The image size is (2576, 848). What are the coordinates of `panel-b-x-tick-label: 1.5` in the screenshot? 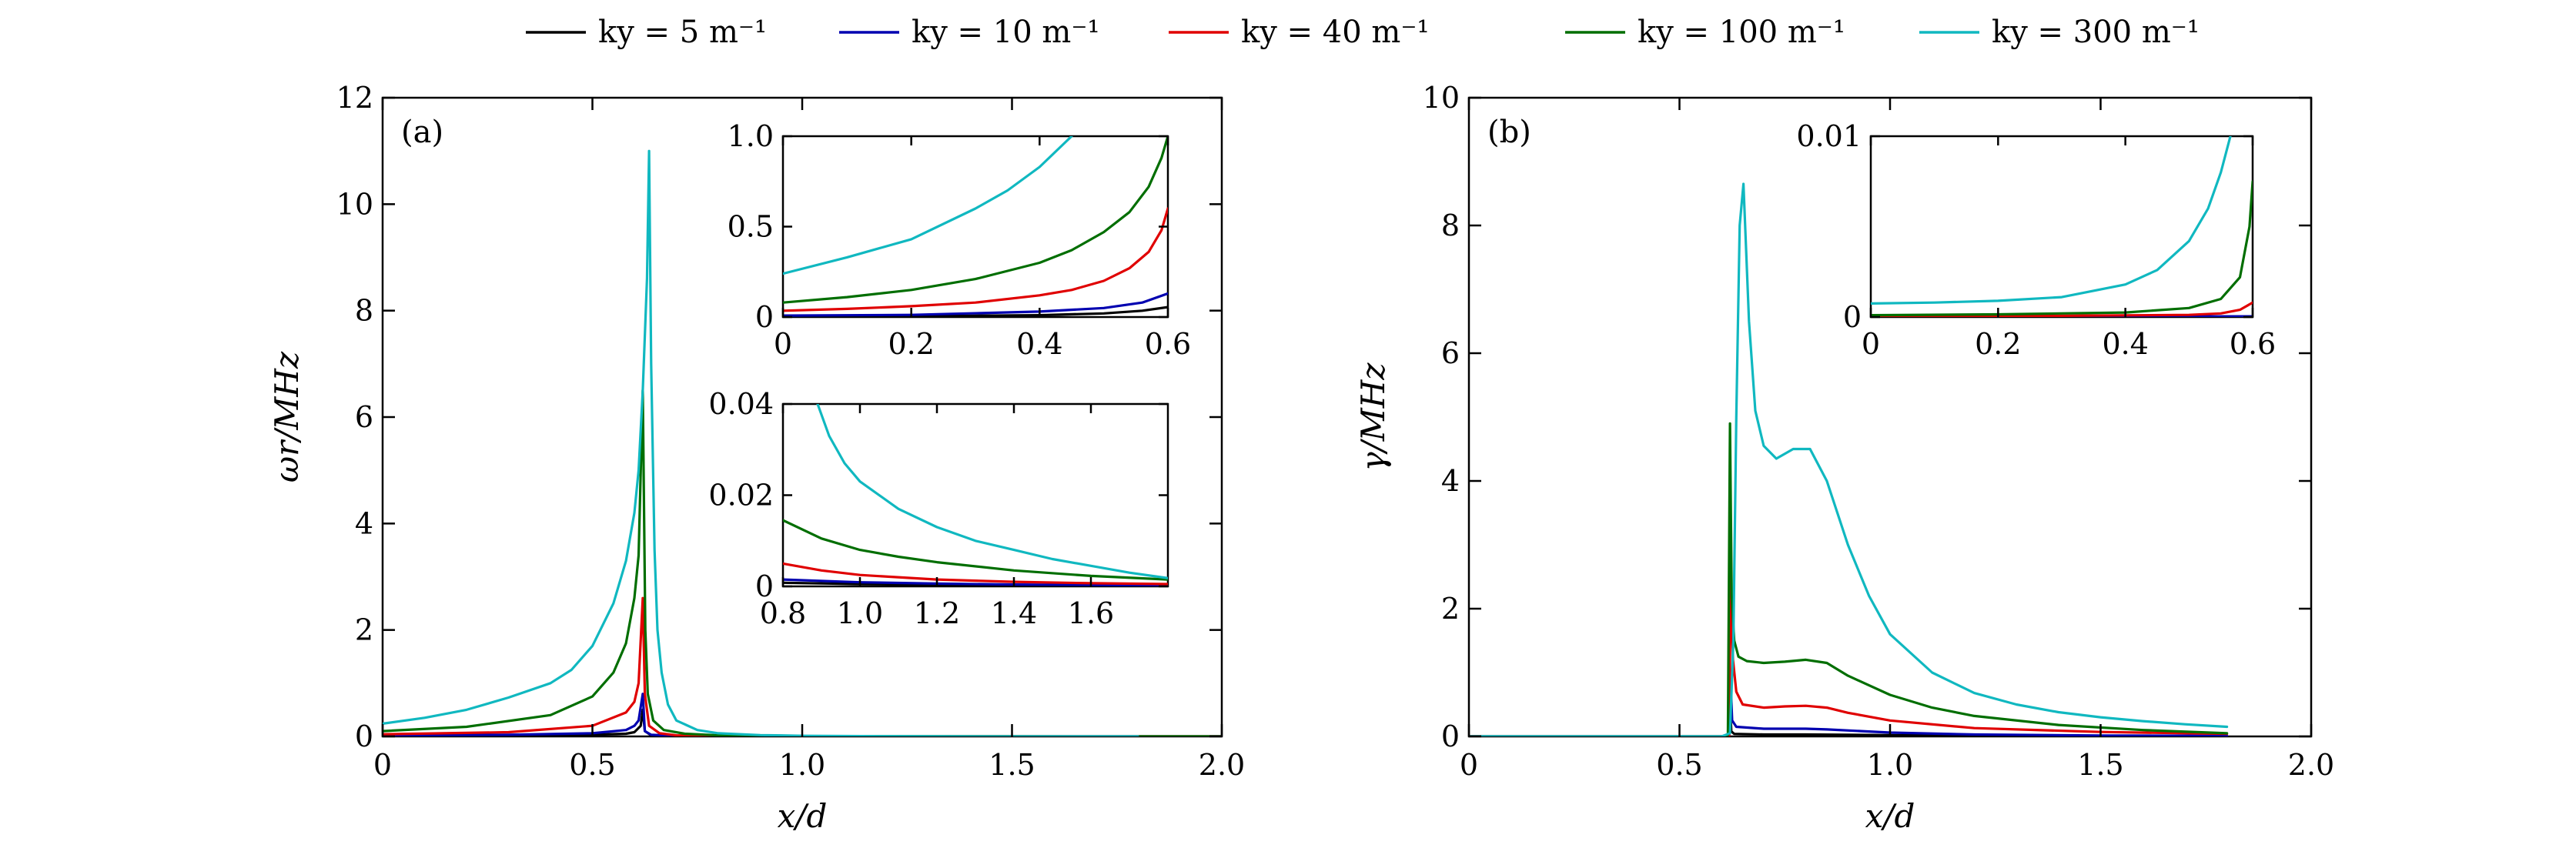 It's located at (2100, 765).